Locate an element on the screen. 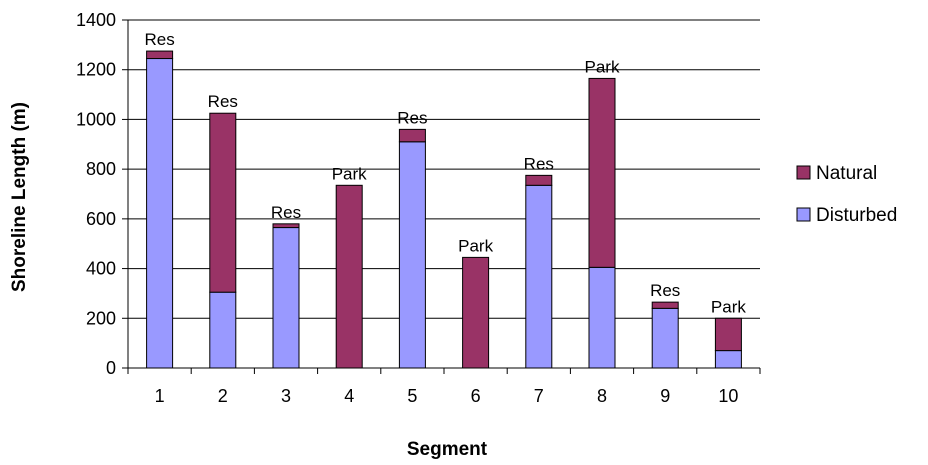 This screenshot has width=928, height=465. y-tick-label: 800 is located at coordinates (101, 169).